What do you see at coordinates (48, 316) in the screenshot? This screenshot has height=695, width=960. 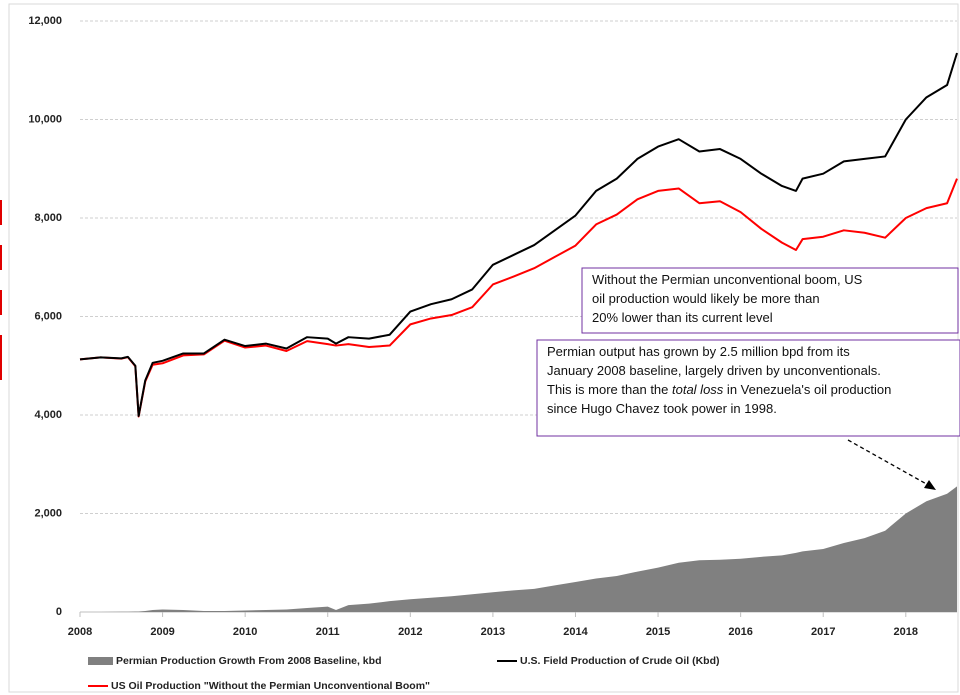 I see `y-tick-label: 6,000` at bounding box center [48, 316].